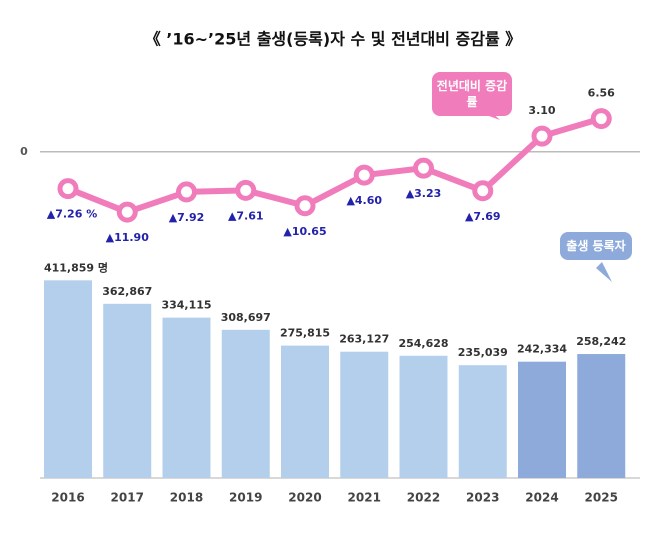  I want to click on x-tick-label: 2018, so click(186, 498).